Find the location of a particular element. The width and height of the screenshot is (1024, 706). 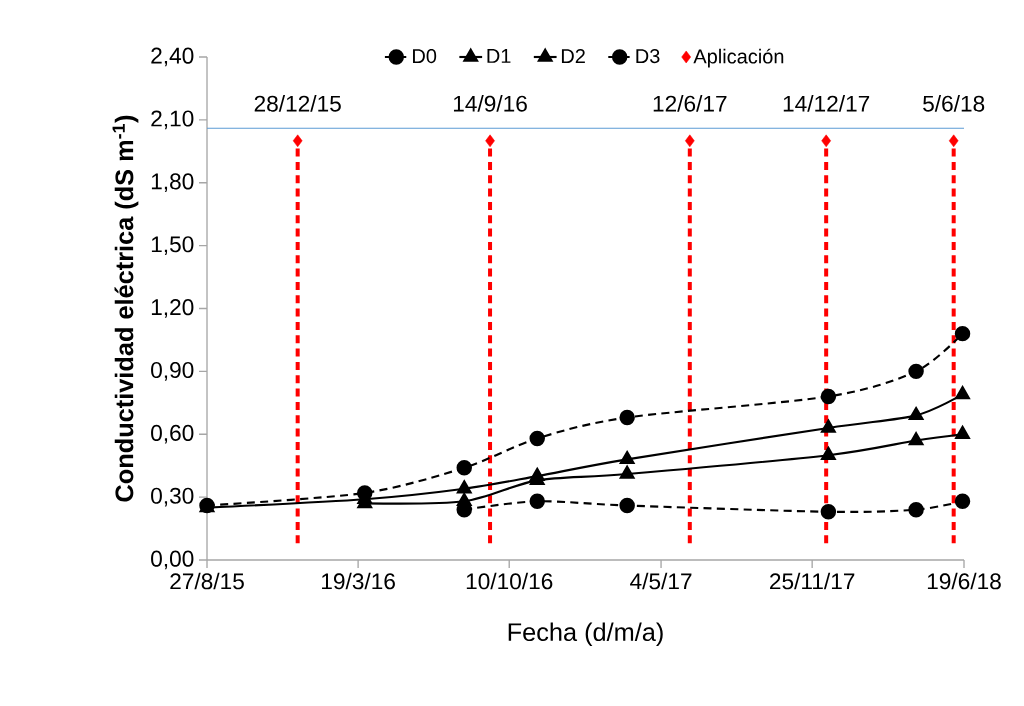

x-tick-label: 10/10/16 is located at coordinates (509, 581).